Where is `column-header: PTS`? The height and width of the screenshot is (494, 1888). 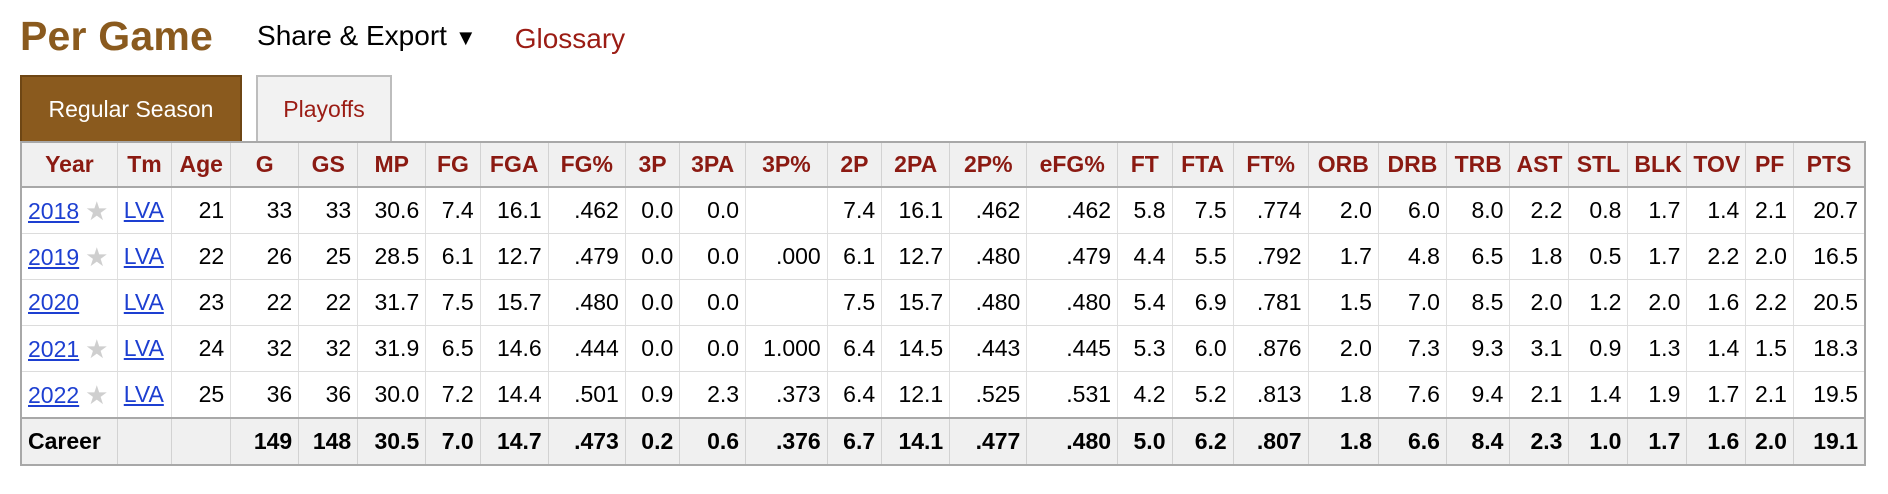 column-header: PTS is located at coordinates (1828, 165).